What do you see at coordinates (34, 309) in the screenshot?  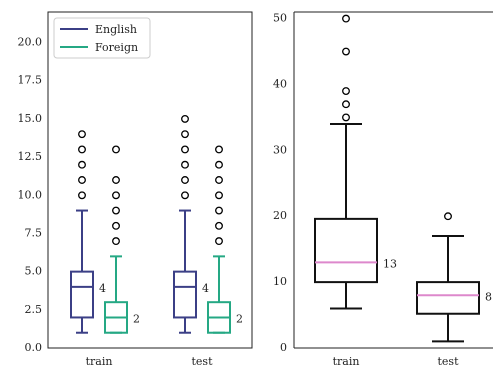 I see `left-y-tick-label: 2.5` at bounding box center [34, 309].